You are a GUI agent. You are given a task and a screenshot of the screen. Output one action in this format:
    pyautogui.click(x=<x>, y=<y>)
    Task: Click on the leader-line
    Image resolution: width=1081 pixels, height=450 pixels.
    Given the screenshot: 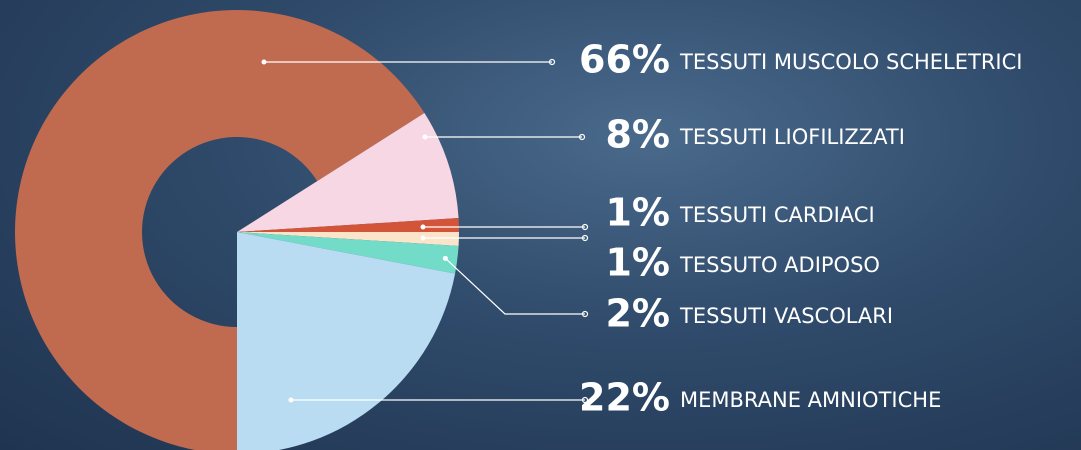 What is the action you would take?
    pyautogui.click(x=514, y=286)
    